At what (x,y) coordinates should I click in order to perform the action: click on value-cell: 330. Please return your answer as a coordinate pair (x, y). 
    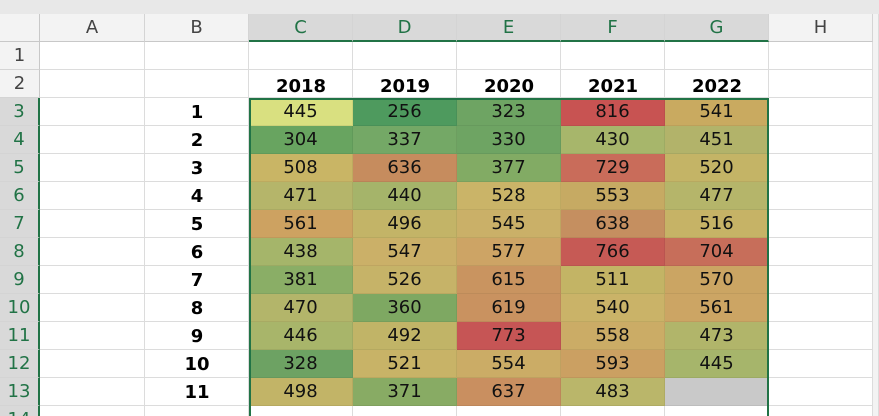
    Looking at the image, I should click on (509, 140).